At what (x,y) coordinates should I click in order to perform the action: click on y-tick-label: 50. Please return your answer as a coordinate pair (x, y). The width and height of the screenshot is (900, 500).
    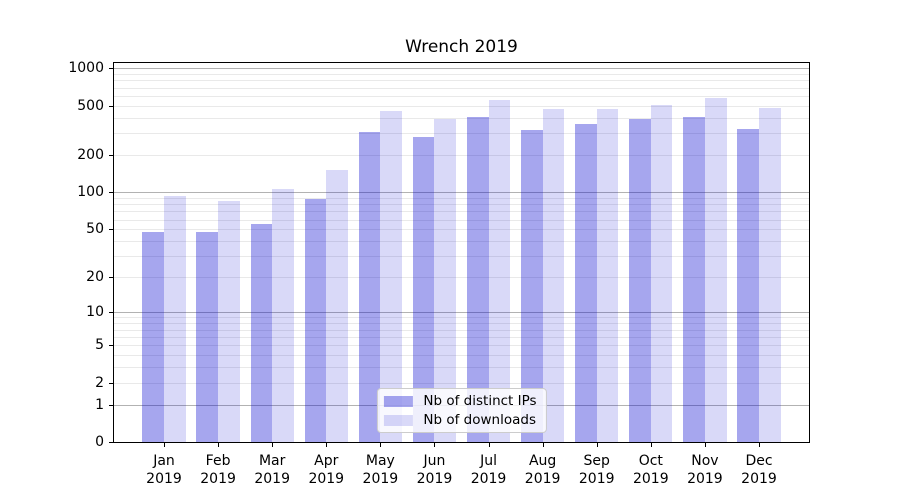
    Looking at the image, I should click on (95, 229).